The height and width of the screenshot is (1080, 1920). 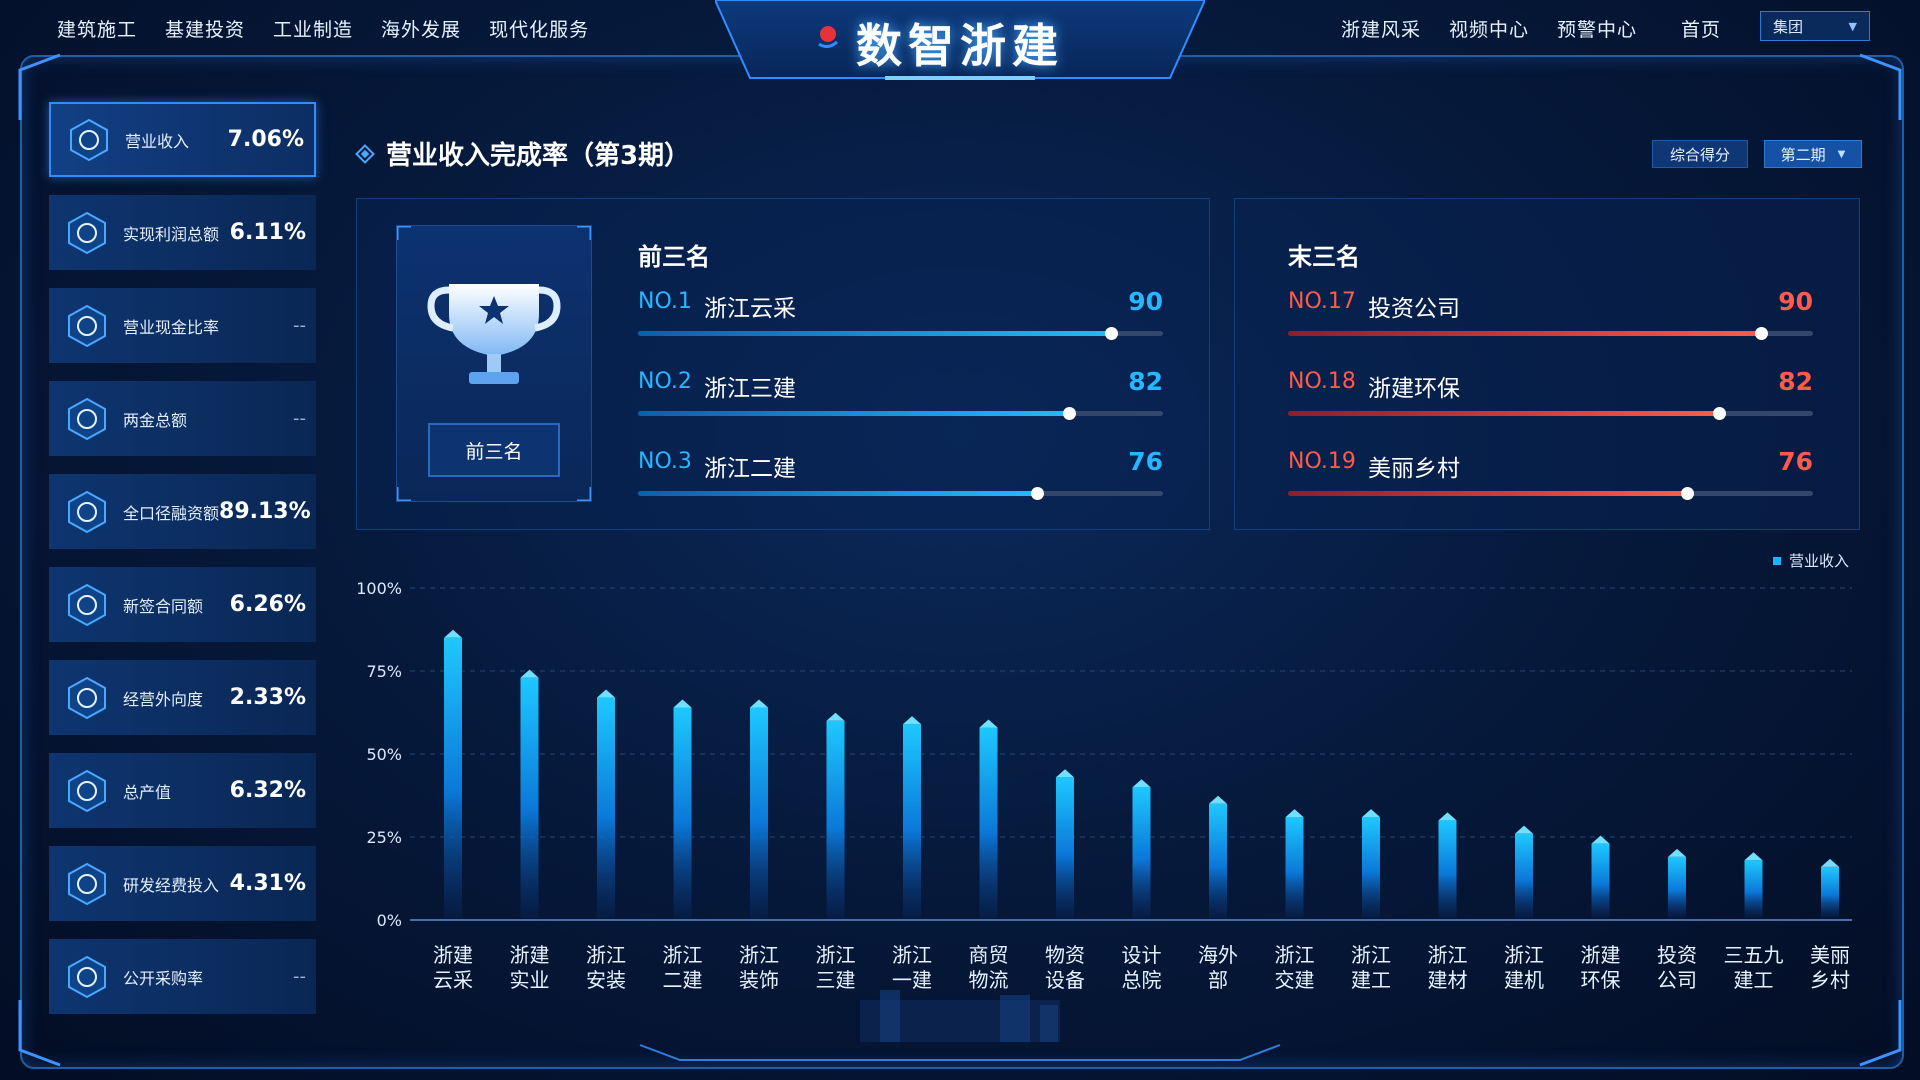 What do you see at coordinates (182, 139) in the screenshot?
I see `sidebar-item: 营业收入 7.06%` at bounding box center [182, 139].